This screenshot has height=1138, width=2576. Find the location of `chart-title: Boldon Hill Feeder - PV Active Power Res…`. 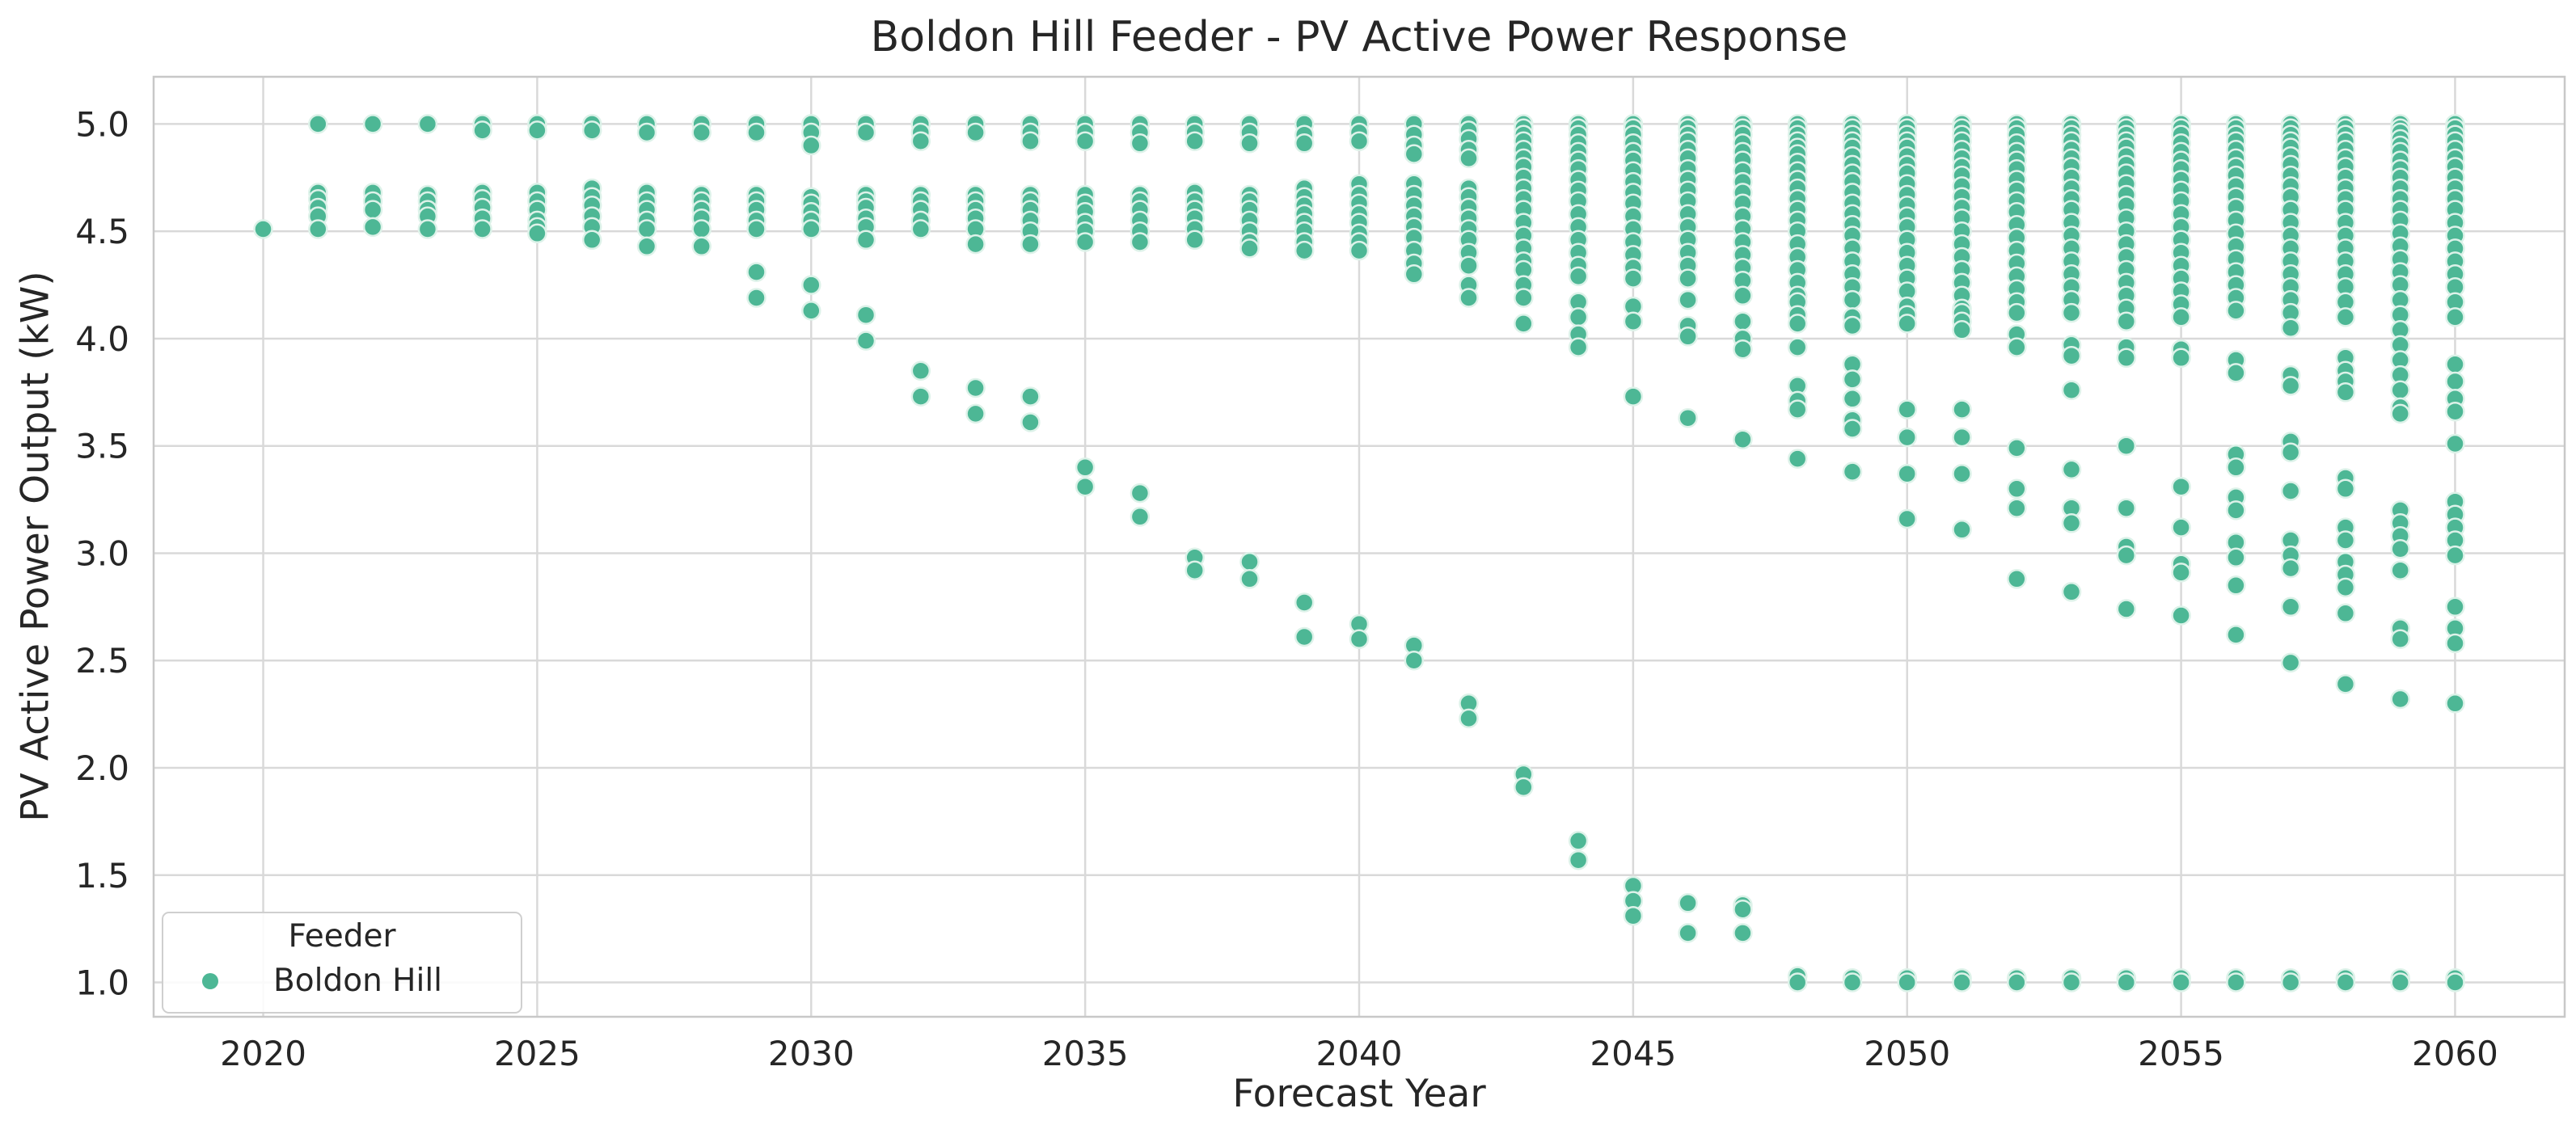

chart-title: Boldon Hill Feeder - PV Active Power Res… is located at coordinates (1359, 37).